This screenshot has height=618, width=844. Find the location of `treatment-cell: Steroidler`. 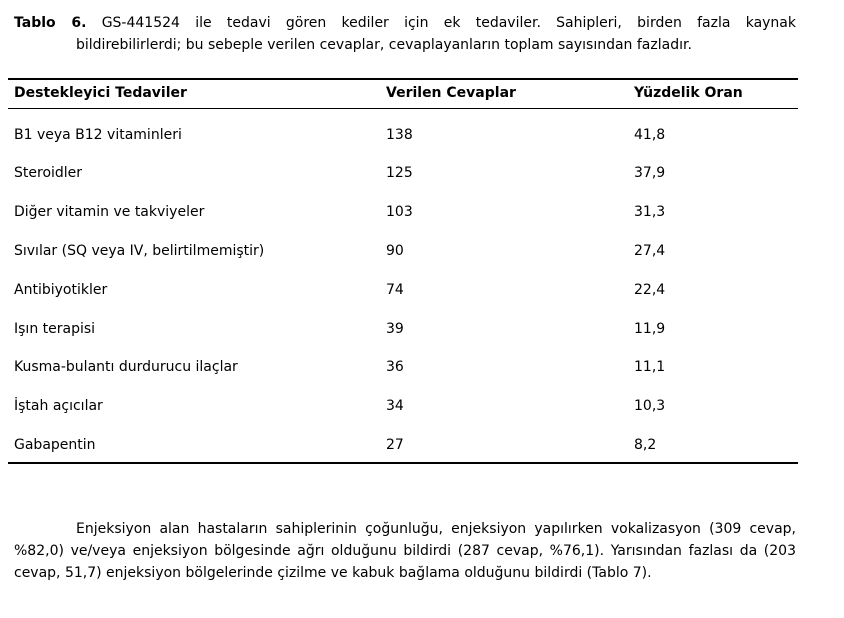

treatment-cell: Steroidler is located at coordinates (48, 173).